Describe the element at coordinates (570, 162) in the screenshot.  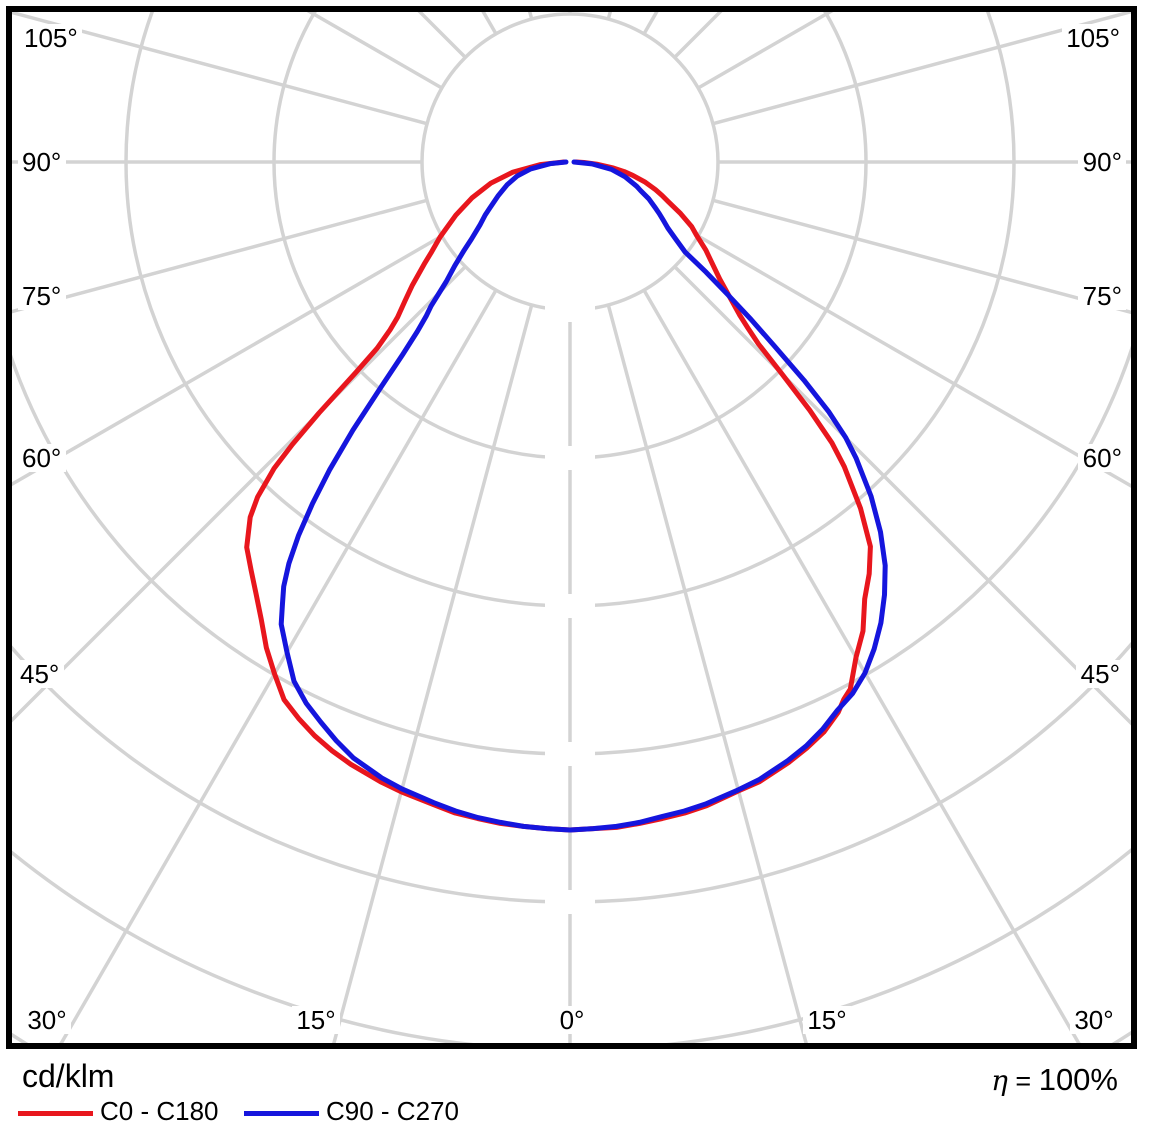
I see `grid-ring` at that location.